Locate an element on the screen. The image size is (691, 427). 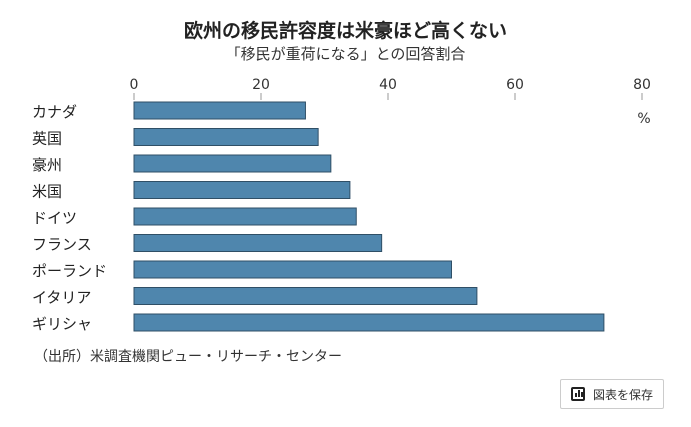
category-label: 豪州 is located at coordinates (47, 165).